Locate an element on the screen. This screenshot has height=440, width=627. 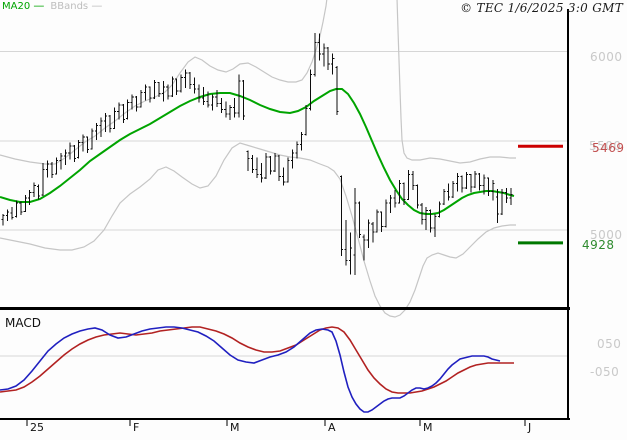
month-axis-label: A is located at coordinates (332, 427).